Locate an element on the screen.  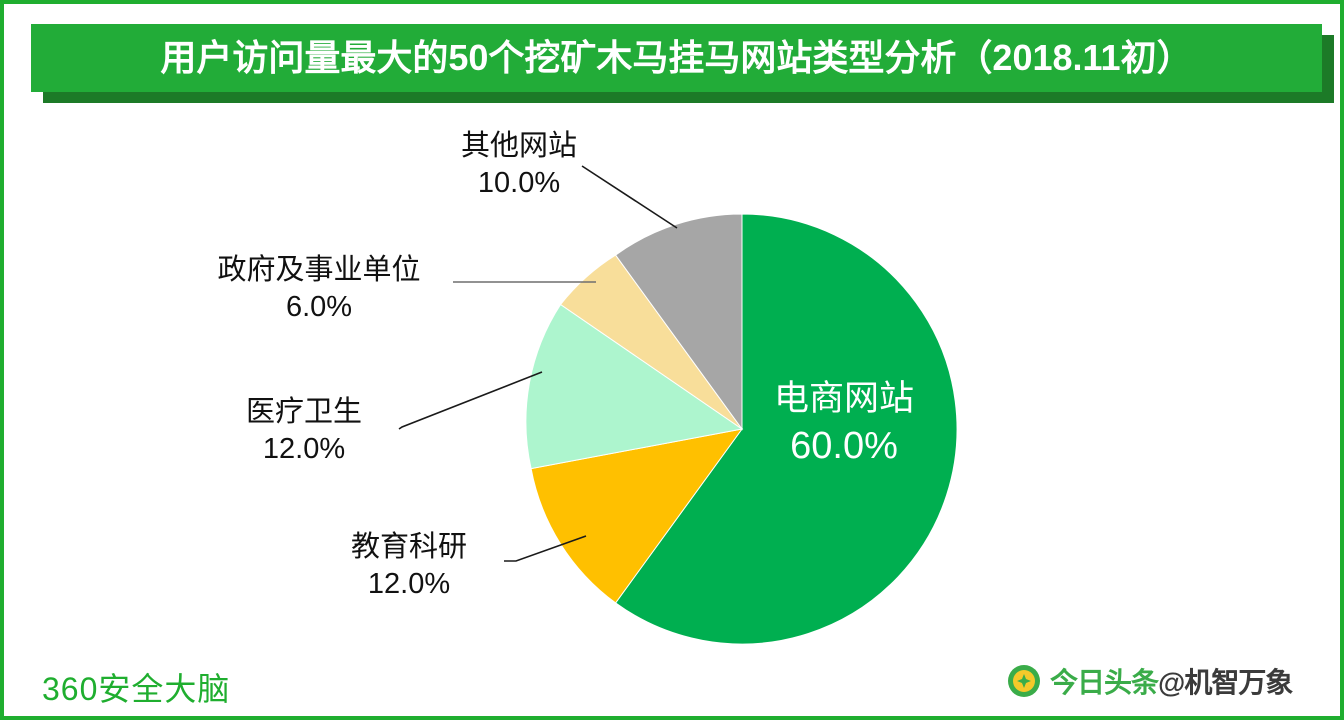
leader-line-other is located at coordinates (629, 197).